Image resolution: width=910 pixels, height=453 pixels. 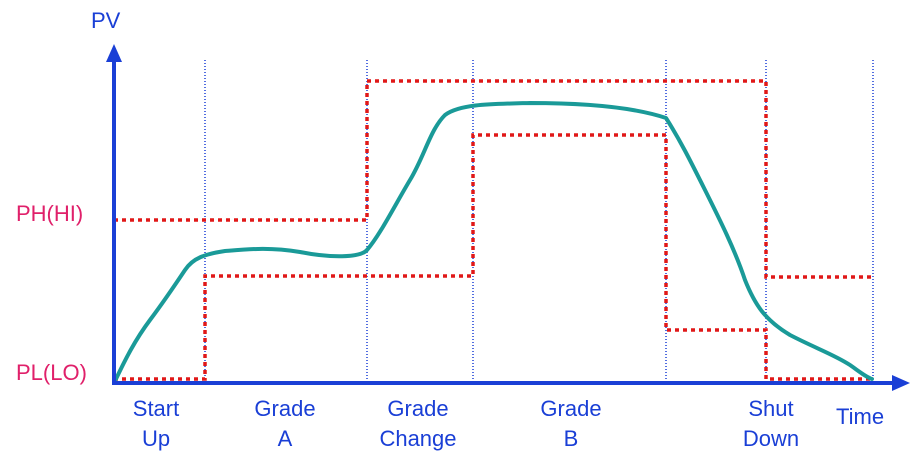 What do you see at coordinates (51, 372) in the screenshot?
I see `low-limit-label: PL(LO)` at bounding box center [51, 372].